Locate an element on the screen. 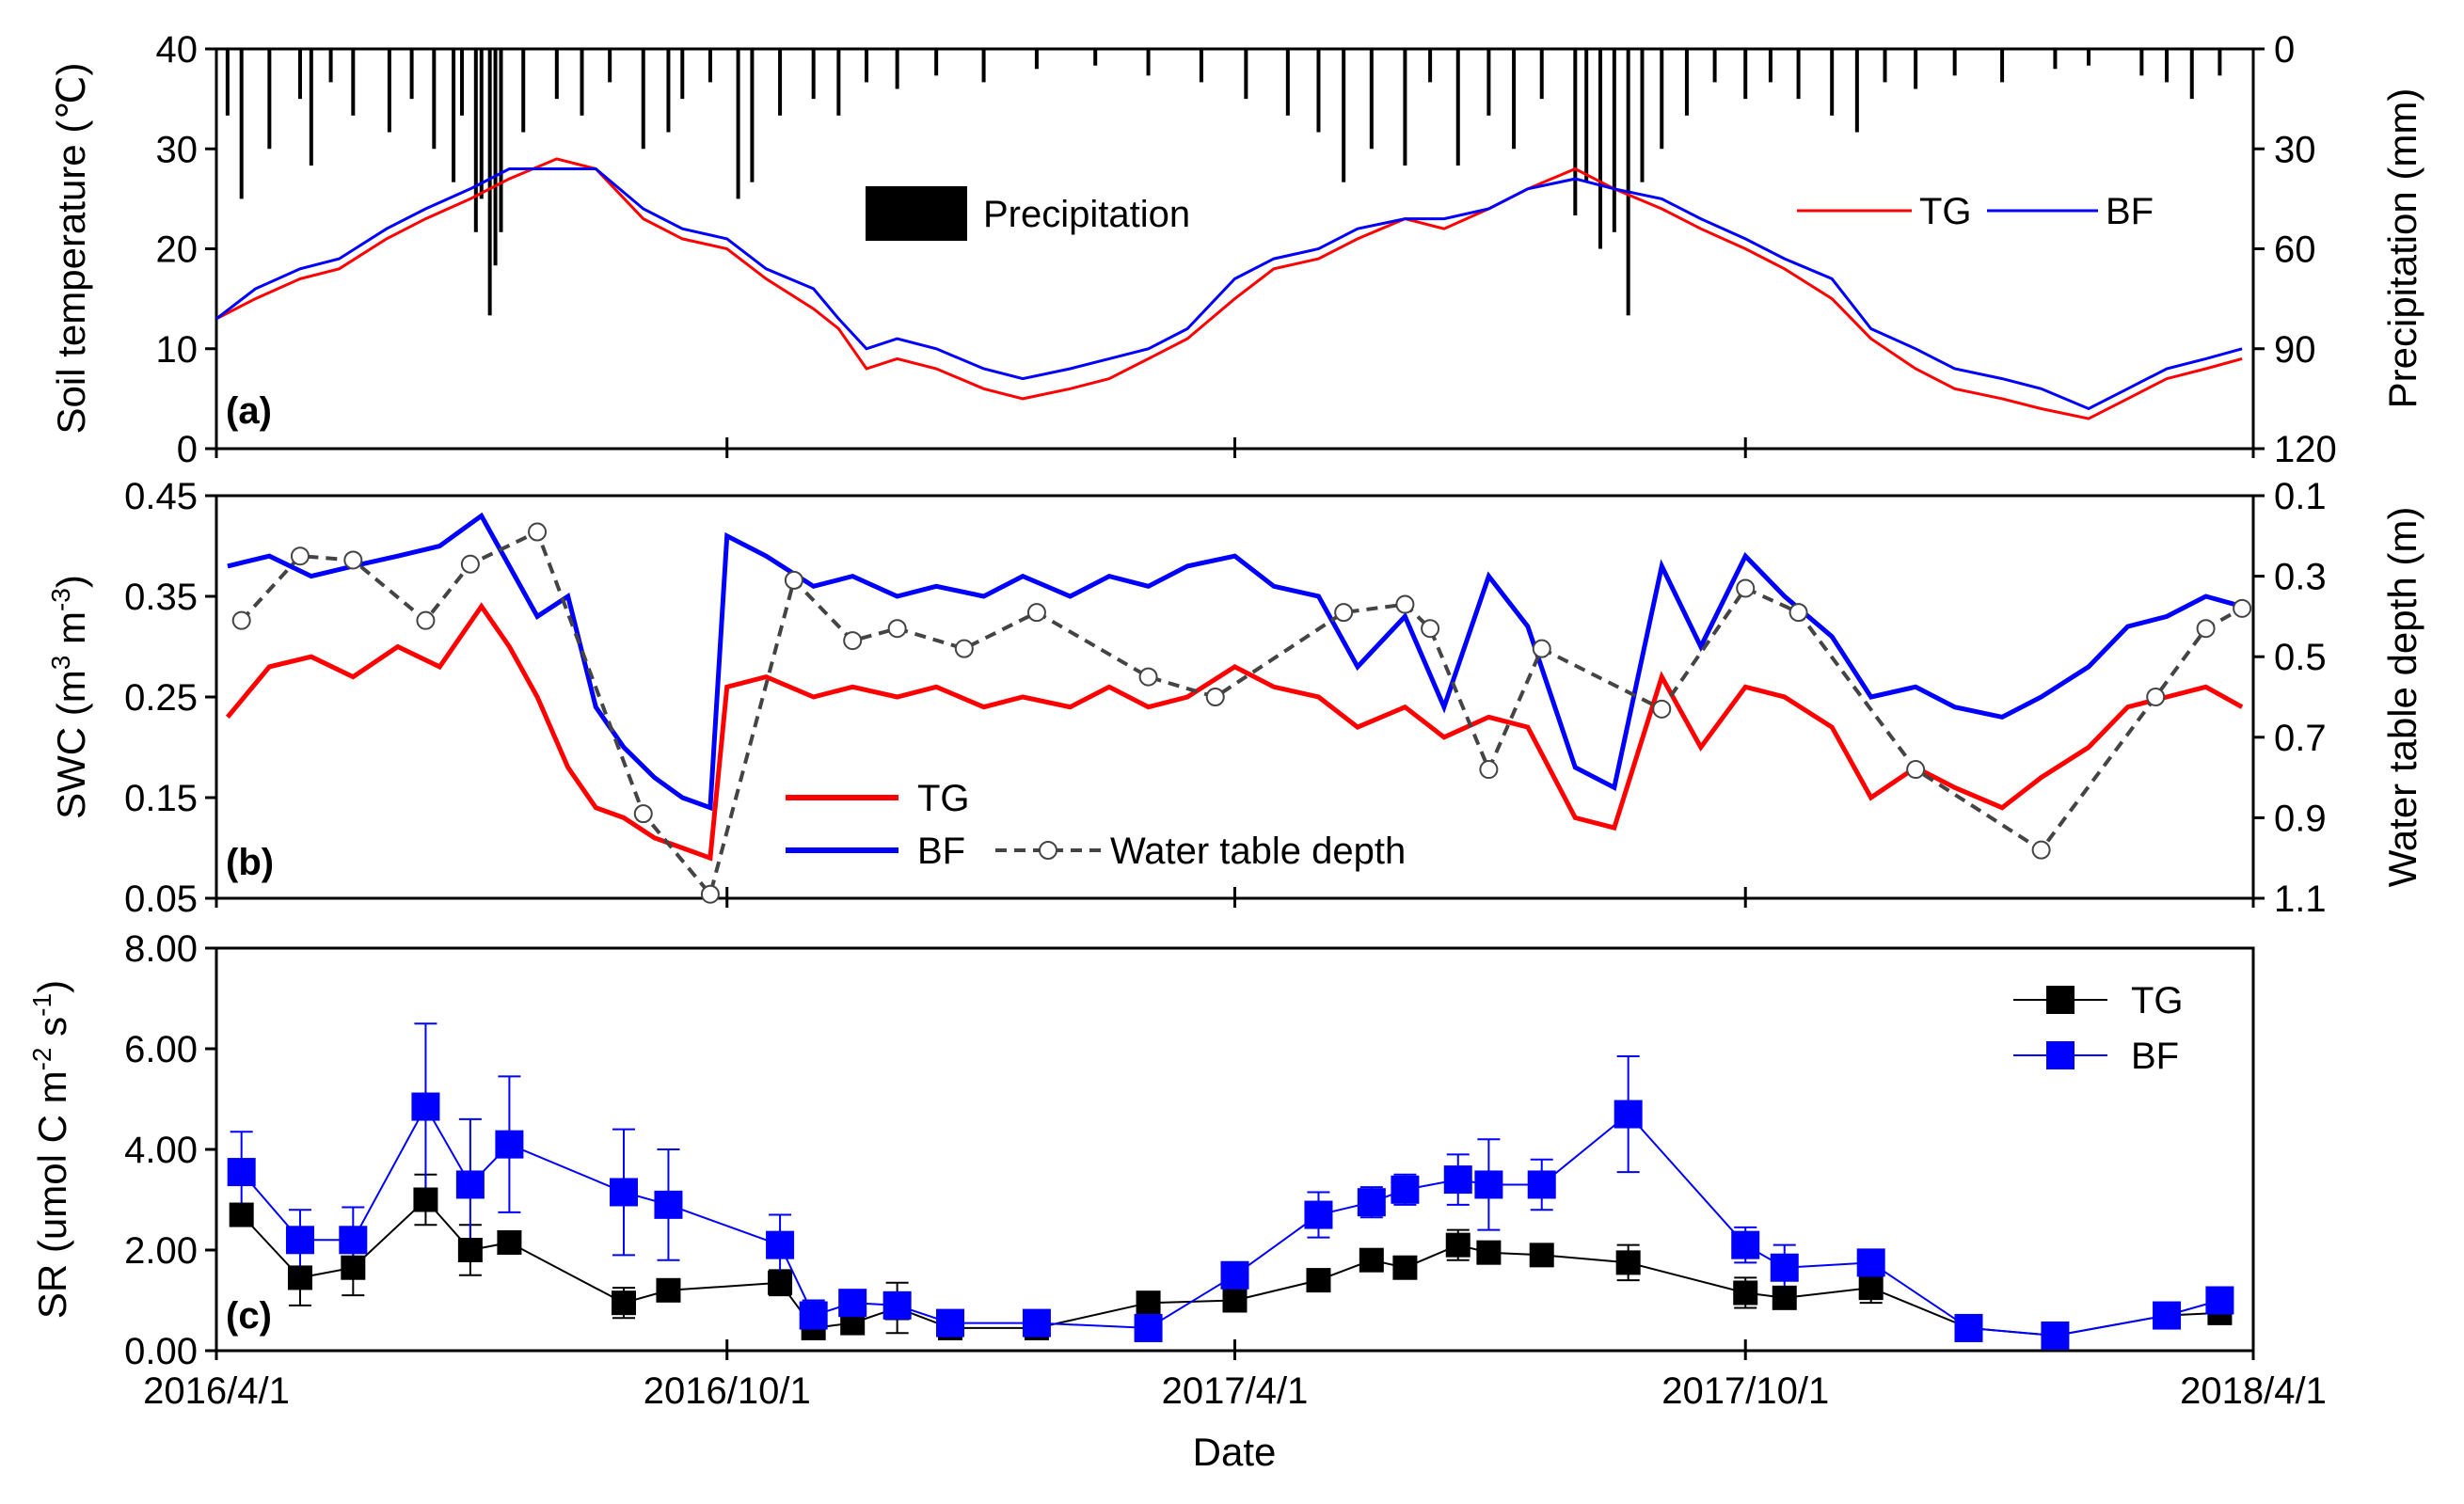  x-axis-title: Date is located at coordinates (1235, 1452).